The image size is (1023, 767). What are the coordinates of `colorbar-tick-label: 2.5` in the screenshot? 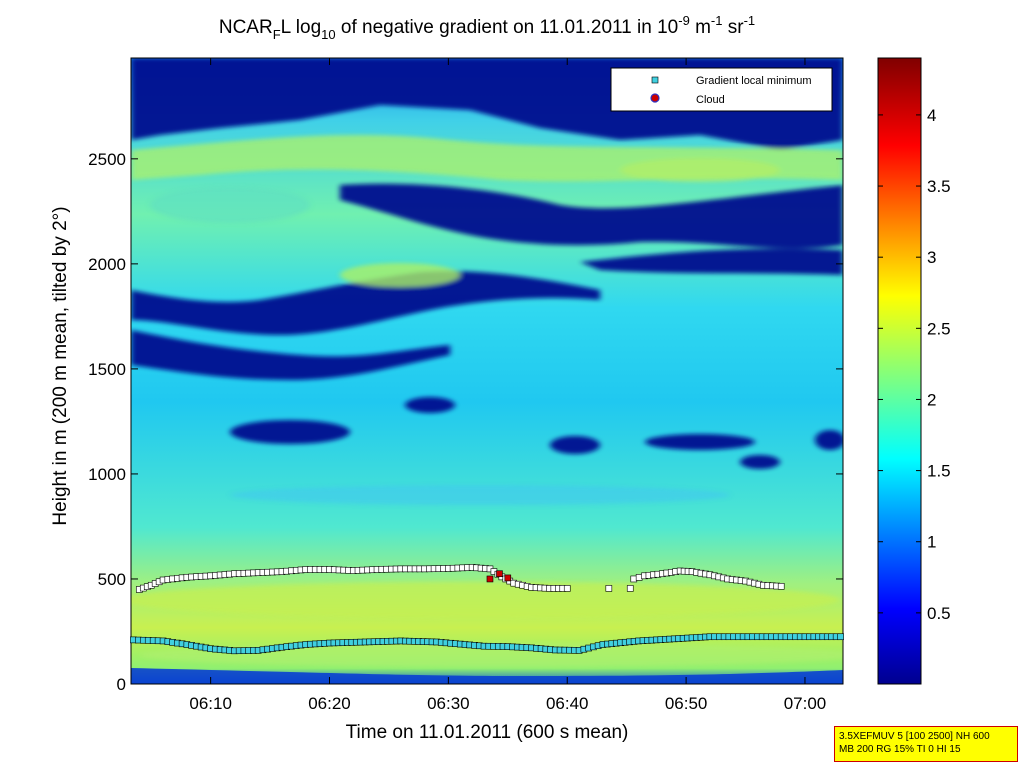 It's located at (939, 328).